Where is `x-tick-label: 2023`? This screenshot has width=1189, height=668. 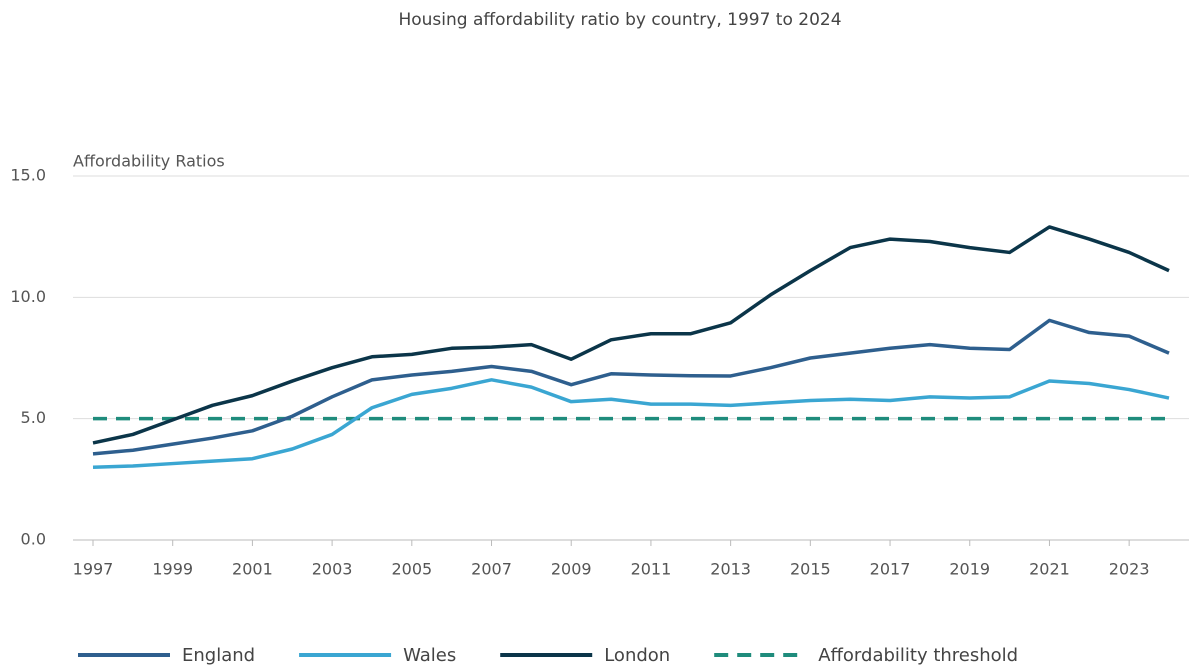
x-tick-label: 2023 is located at coordinates (1129, 569).